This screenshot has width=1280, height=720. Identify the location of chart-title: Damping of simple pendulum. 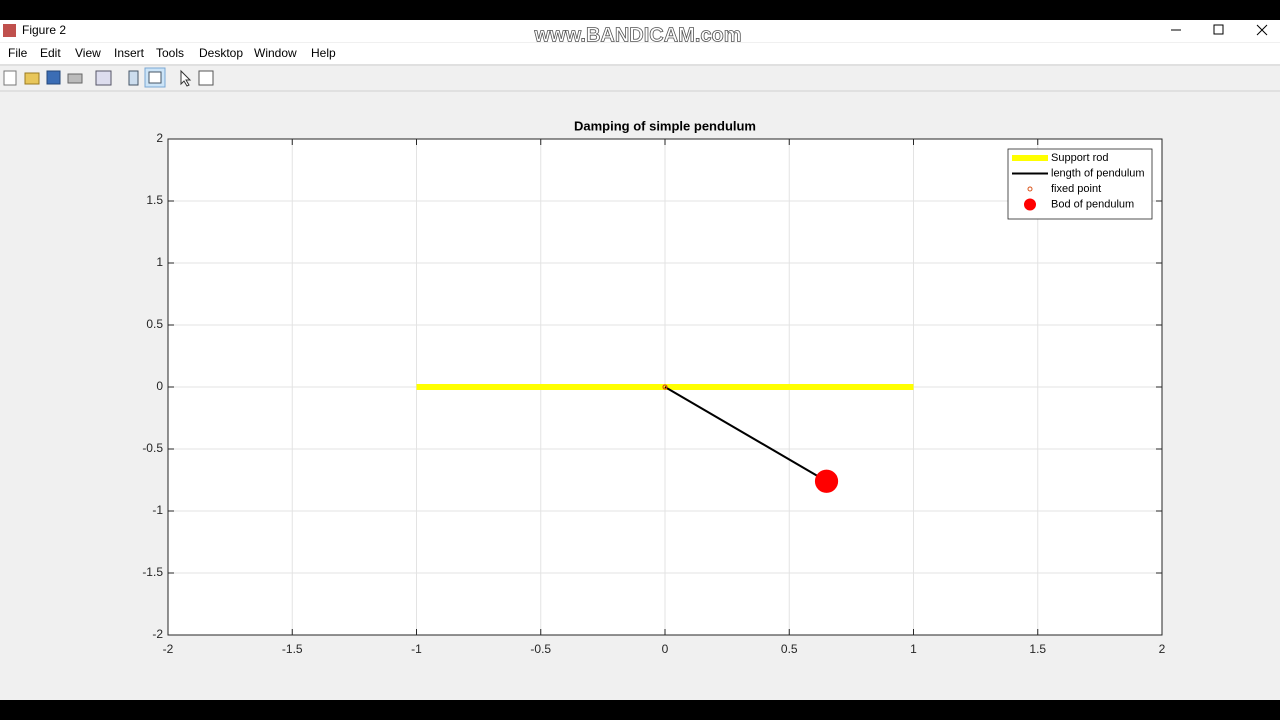
(665, 125).